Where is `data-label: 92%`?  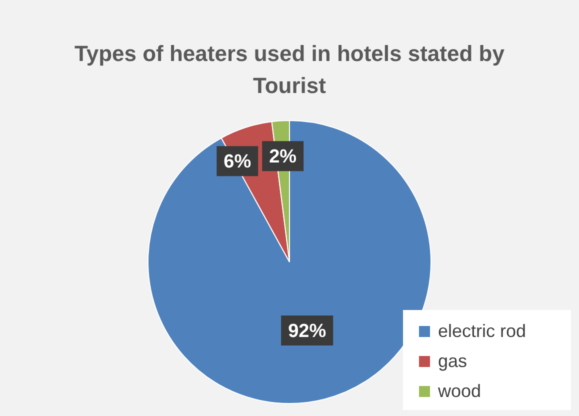 data-label: 92% is located at coordinates (307, 331).